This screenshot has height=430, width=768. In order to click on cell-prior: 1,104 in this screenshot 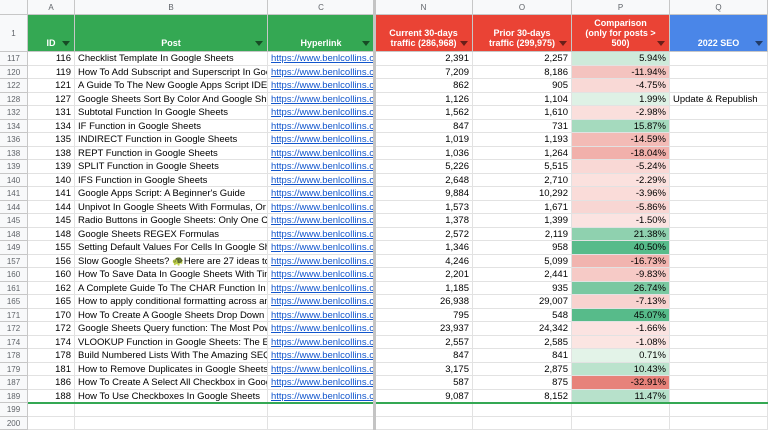, I will do `click(522, 99)`.